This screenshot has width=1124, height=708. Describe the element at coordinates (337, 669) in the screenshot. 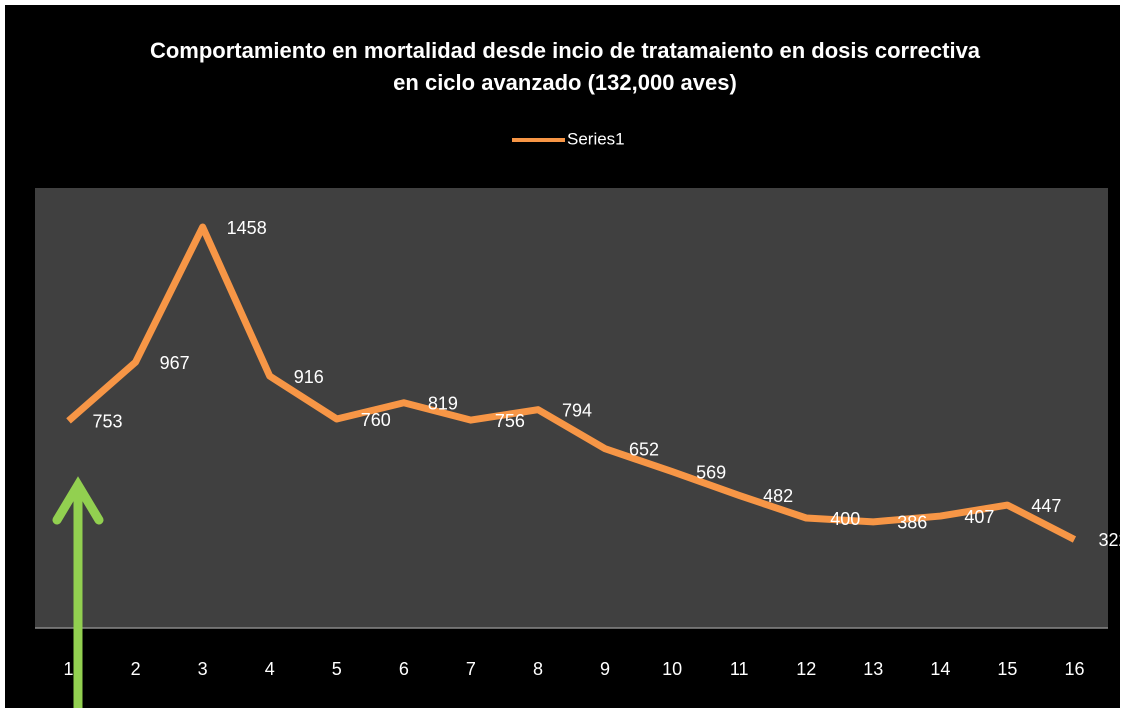

I see `x-tick-label: 5` at that location.